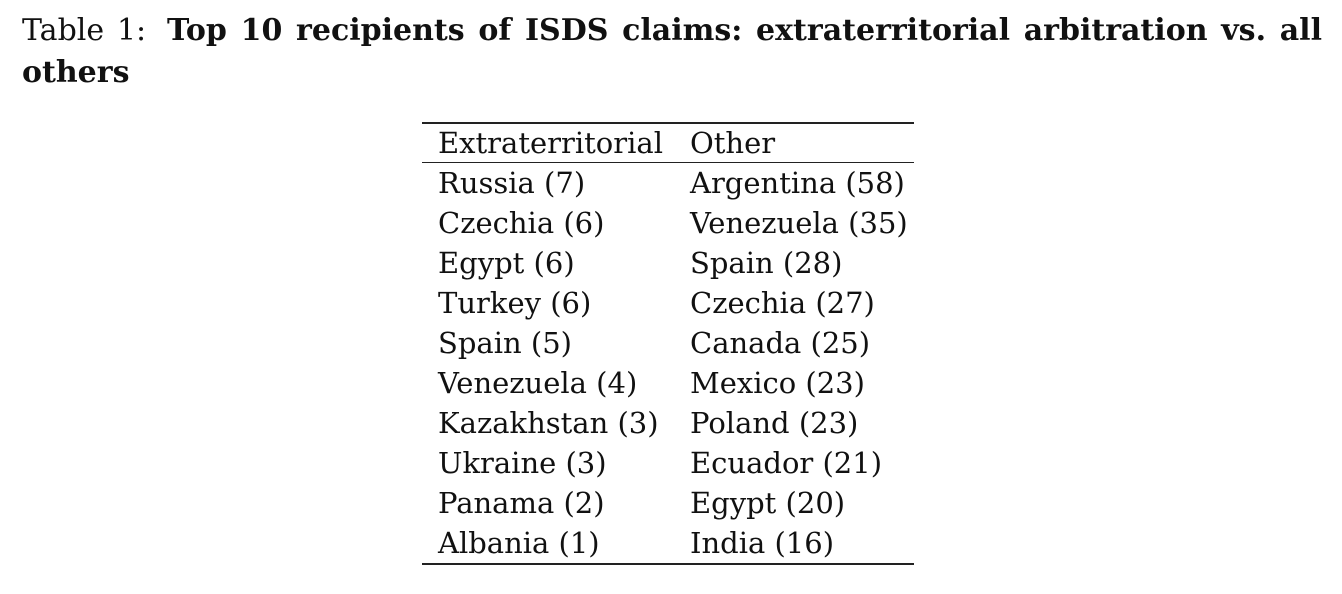 This screenshot has width=1342, height=594. I want to click on cell-extraterritorial: Kazakhstan (3), so click(548, 423).